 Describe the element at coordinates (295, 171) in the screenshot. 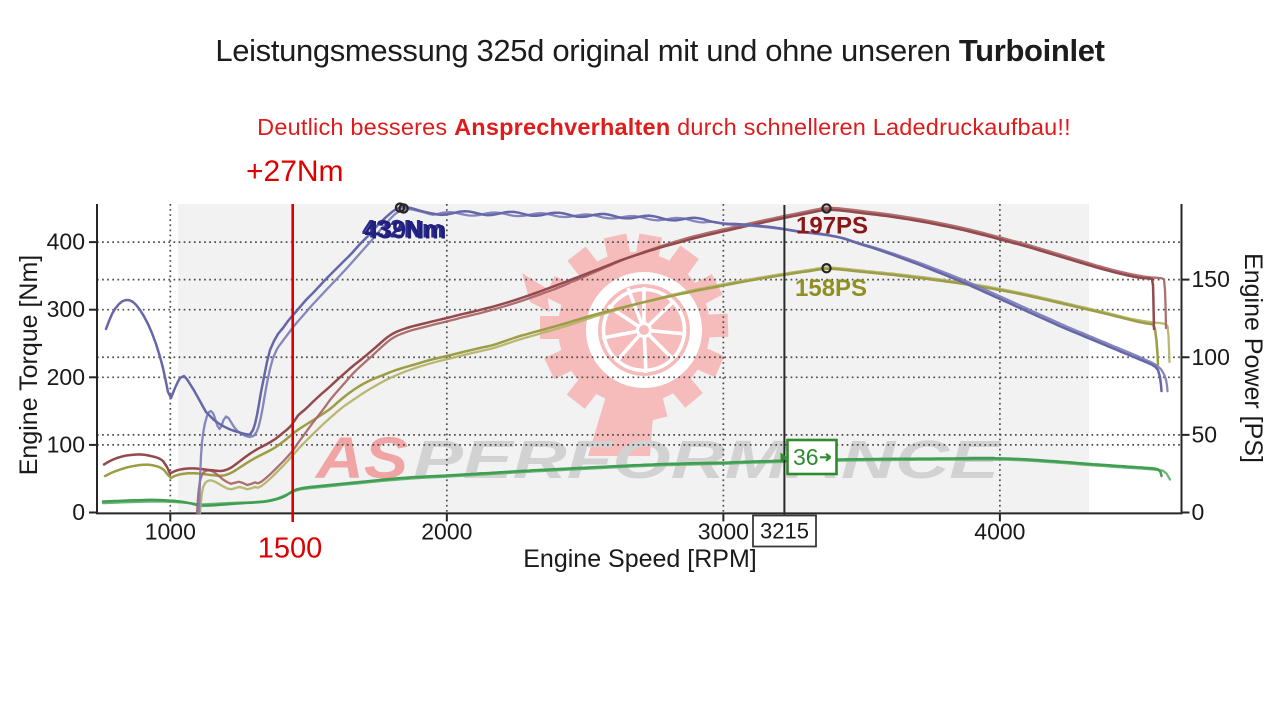

I see `svg-text: +27Nm` at that location.